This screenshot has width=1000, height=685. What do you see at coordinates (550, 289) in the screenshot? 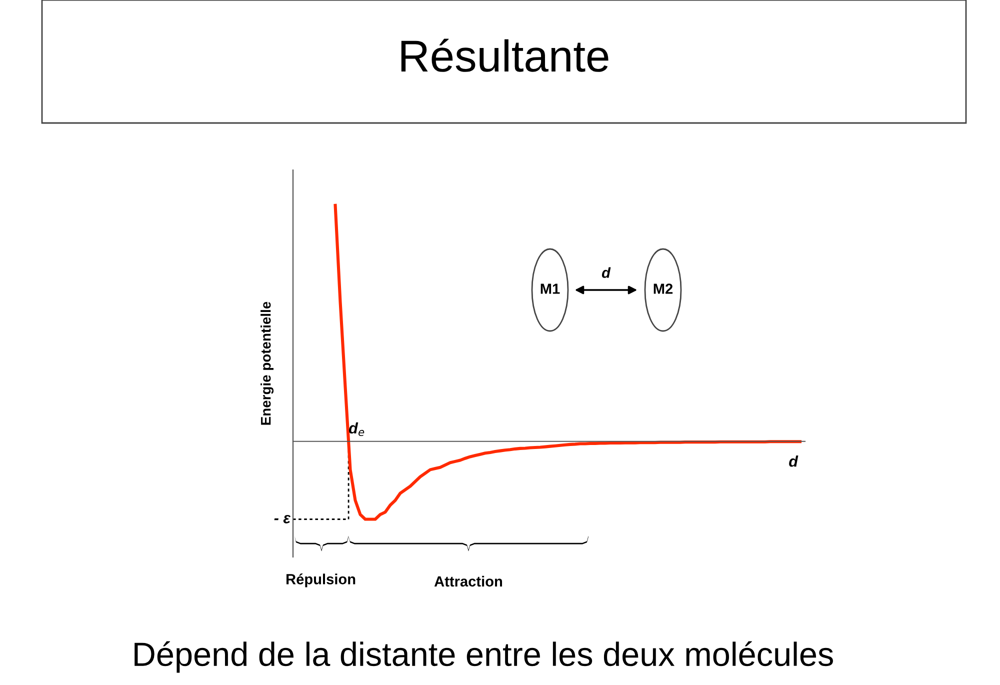
I see `annotation: M1` at bounding box center [550, 289].